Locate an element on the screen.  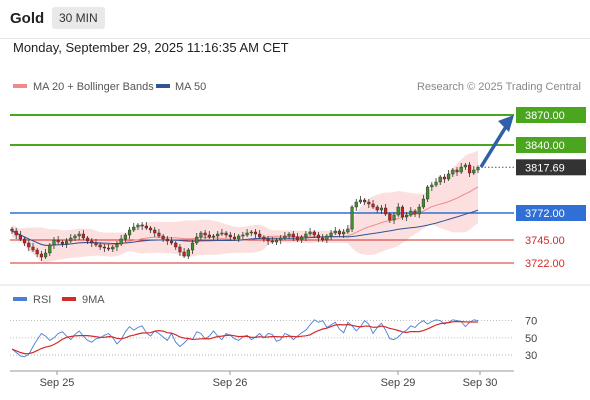
ma50-line is located at coordinates (245, 227).